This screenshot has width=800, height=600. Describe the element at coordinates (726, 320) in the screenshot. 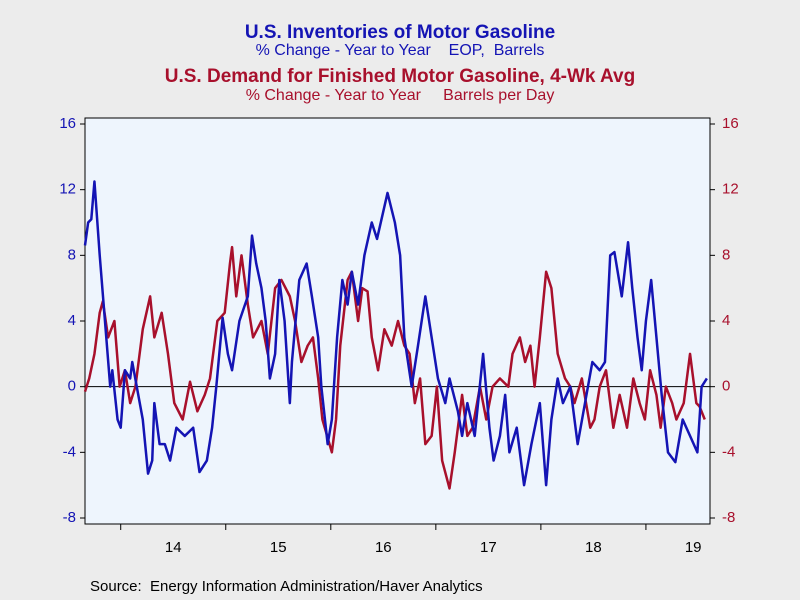

I see `y2-tick-label: 4` at that location.